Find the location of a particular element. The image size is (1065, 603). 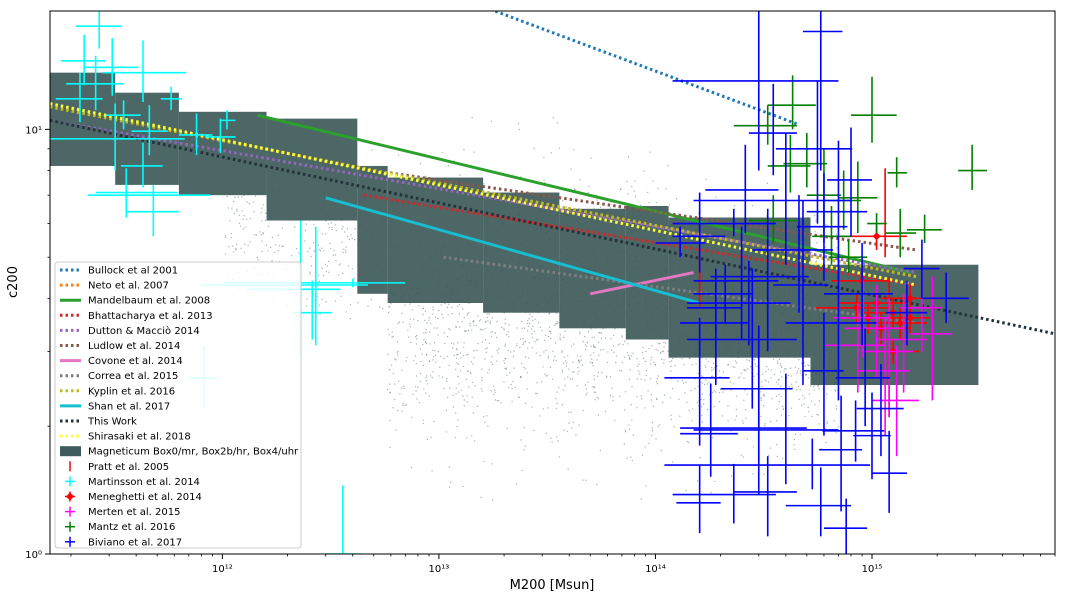

y-tick-label: 10¹ is located at coordinates (33, 130).